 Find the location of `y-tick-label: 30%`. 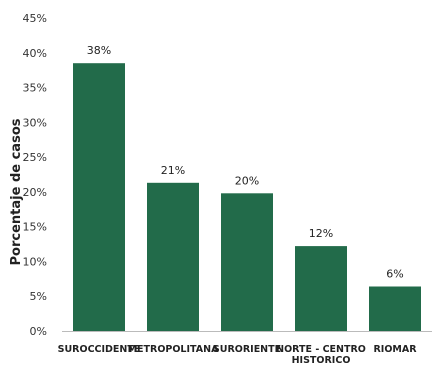

y-tick-label: 30% is located at coordinates (35, 122).